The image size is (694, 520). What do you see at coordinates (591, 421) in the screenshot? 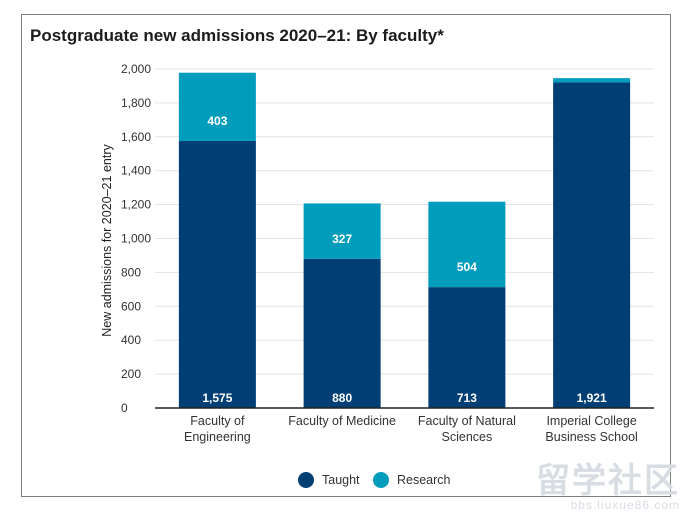
I see `x-tick-label: Imperial College` at bounding box center [591, 421].